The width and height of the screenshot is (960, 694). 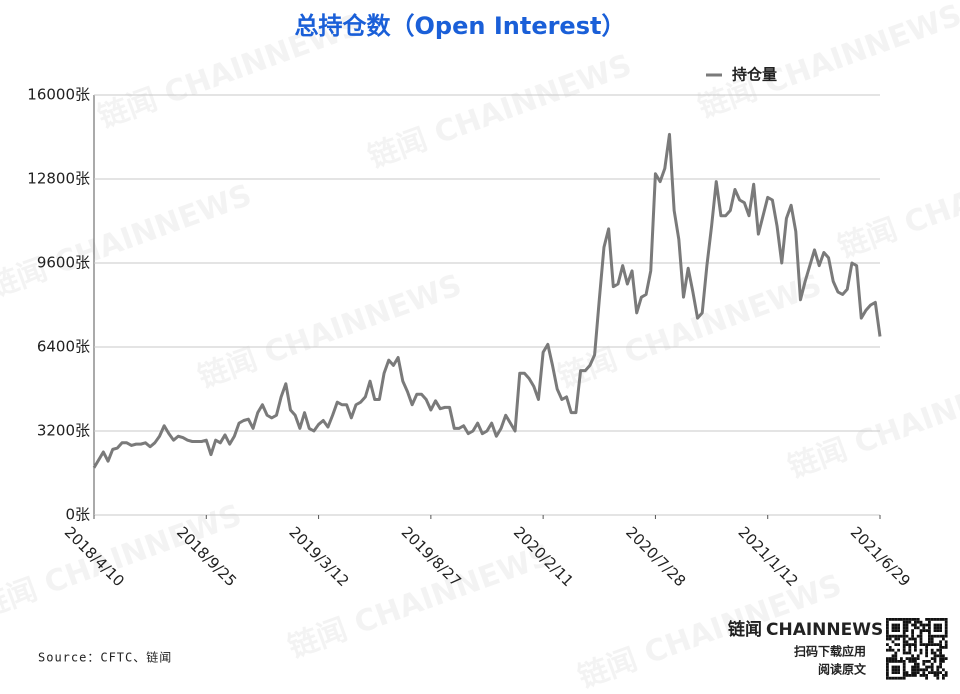 What do you see at coordinates (768, 556) in the screenshot?
I see `x-tick-label: 2021/1/12` at bounding box center [768, 556].